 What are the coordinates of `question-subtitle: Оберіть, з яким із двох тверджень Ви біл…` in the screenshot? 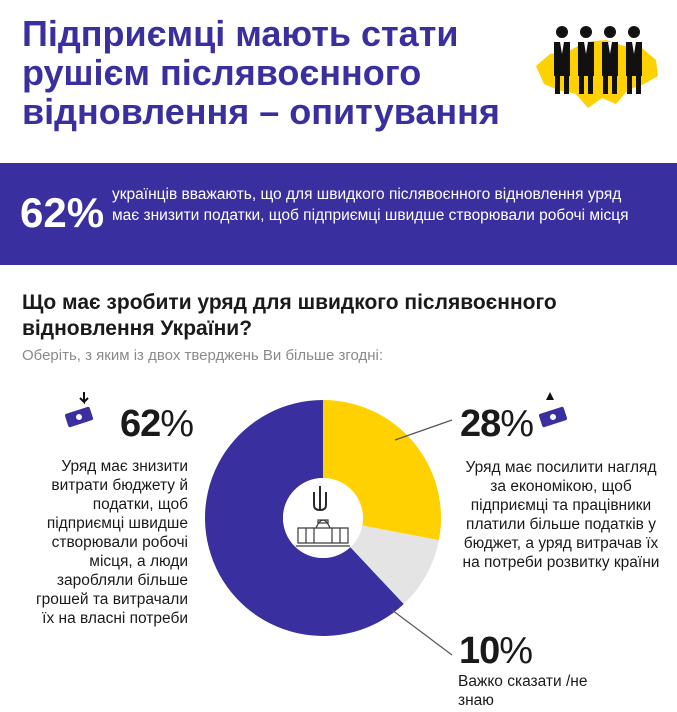 It's located at (203, 355).